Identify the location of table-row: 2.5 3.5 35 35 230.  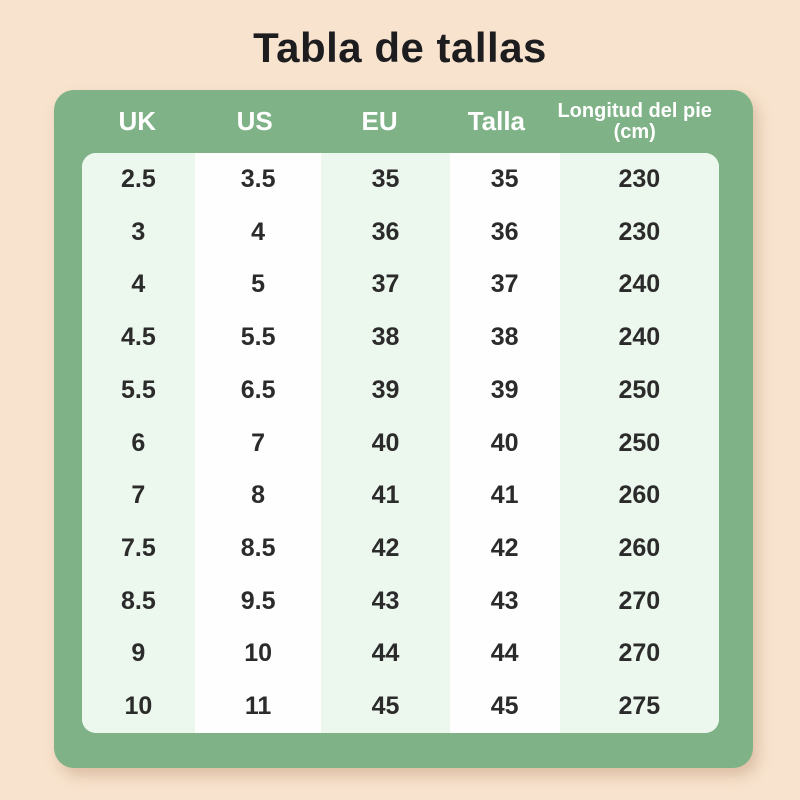
(400, 179).